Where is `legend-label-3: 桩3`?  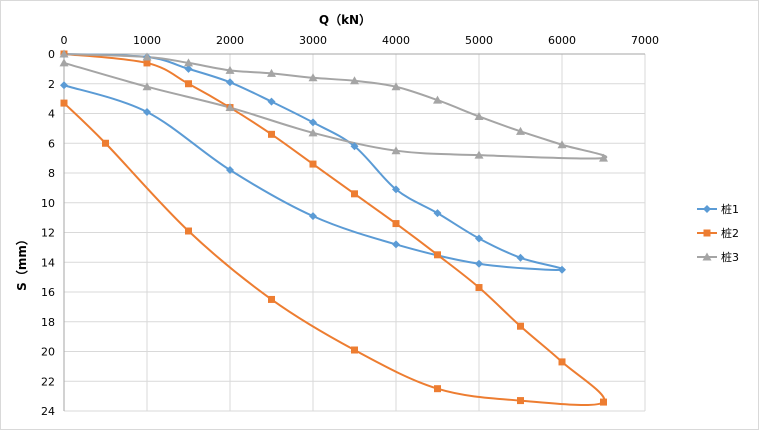 legend-label-3: 桩3 is located at coordinates (730, 257).